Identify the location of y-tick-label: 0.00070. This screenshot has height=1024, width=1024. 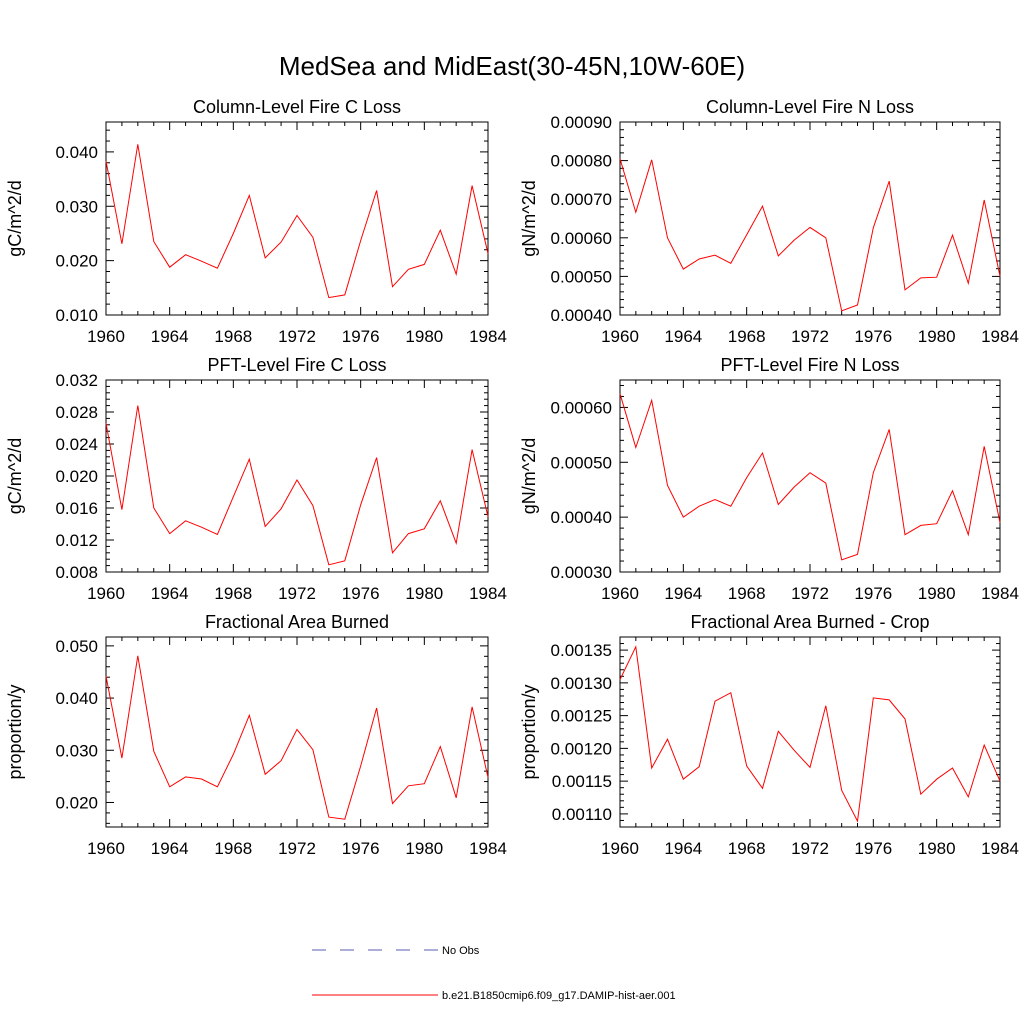
(581, 199).